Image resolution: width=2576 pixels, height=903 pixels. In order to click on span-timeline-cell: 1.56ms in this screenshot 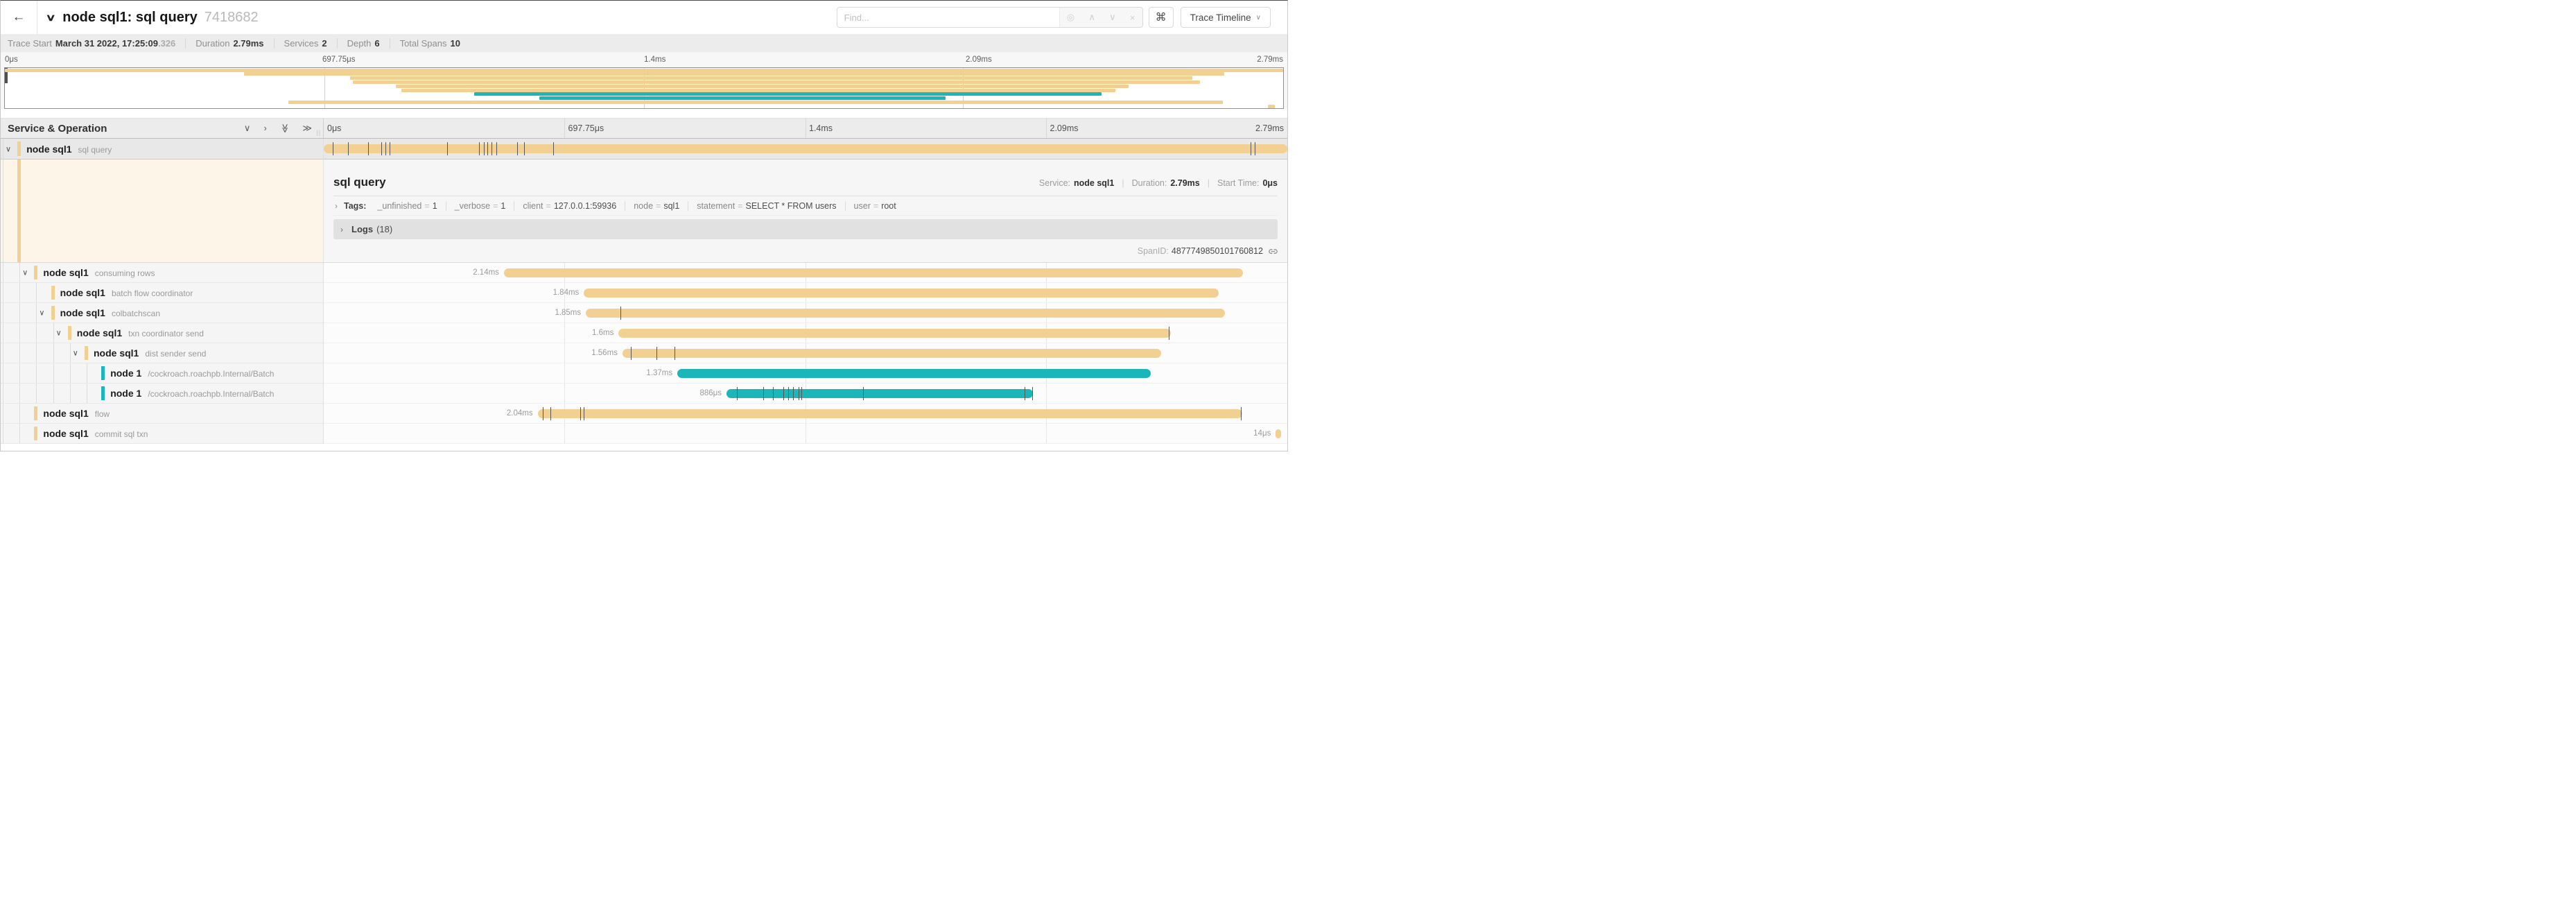, I will do `click(805, 353)`.